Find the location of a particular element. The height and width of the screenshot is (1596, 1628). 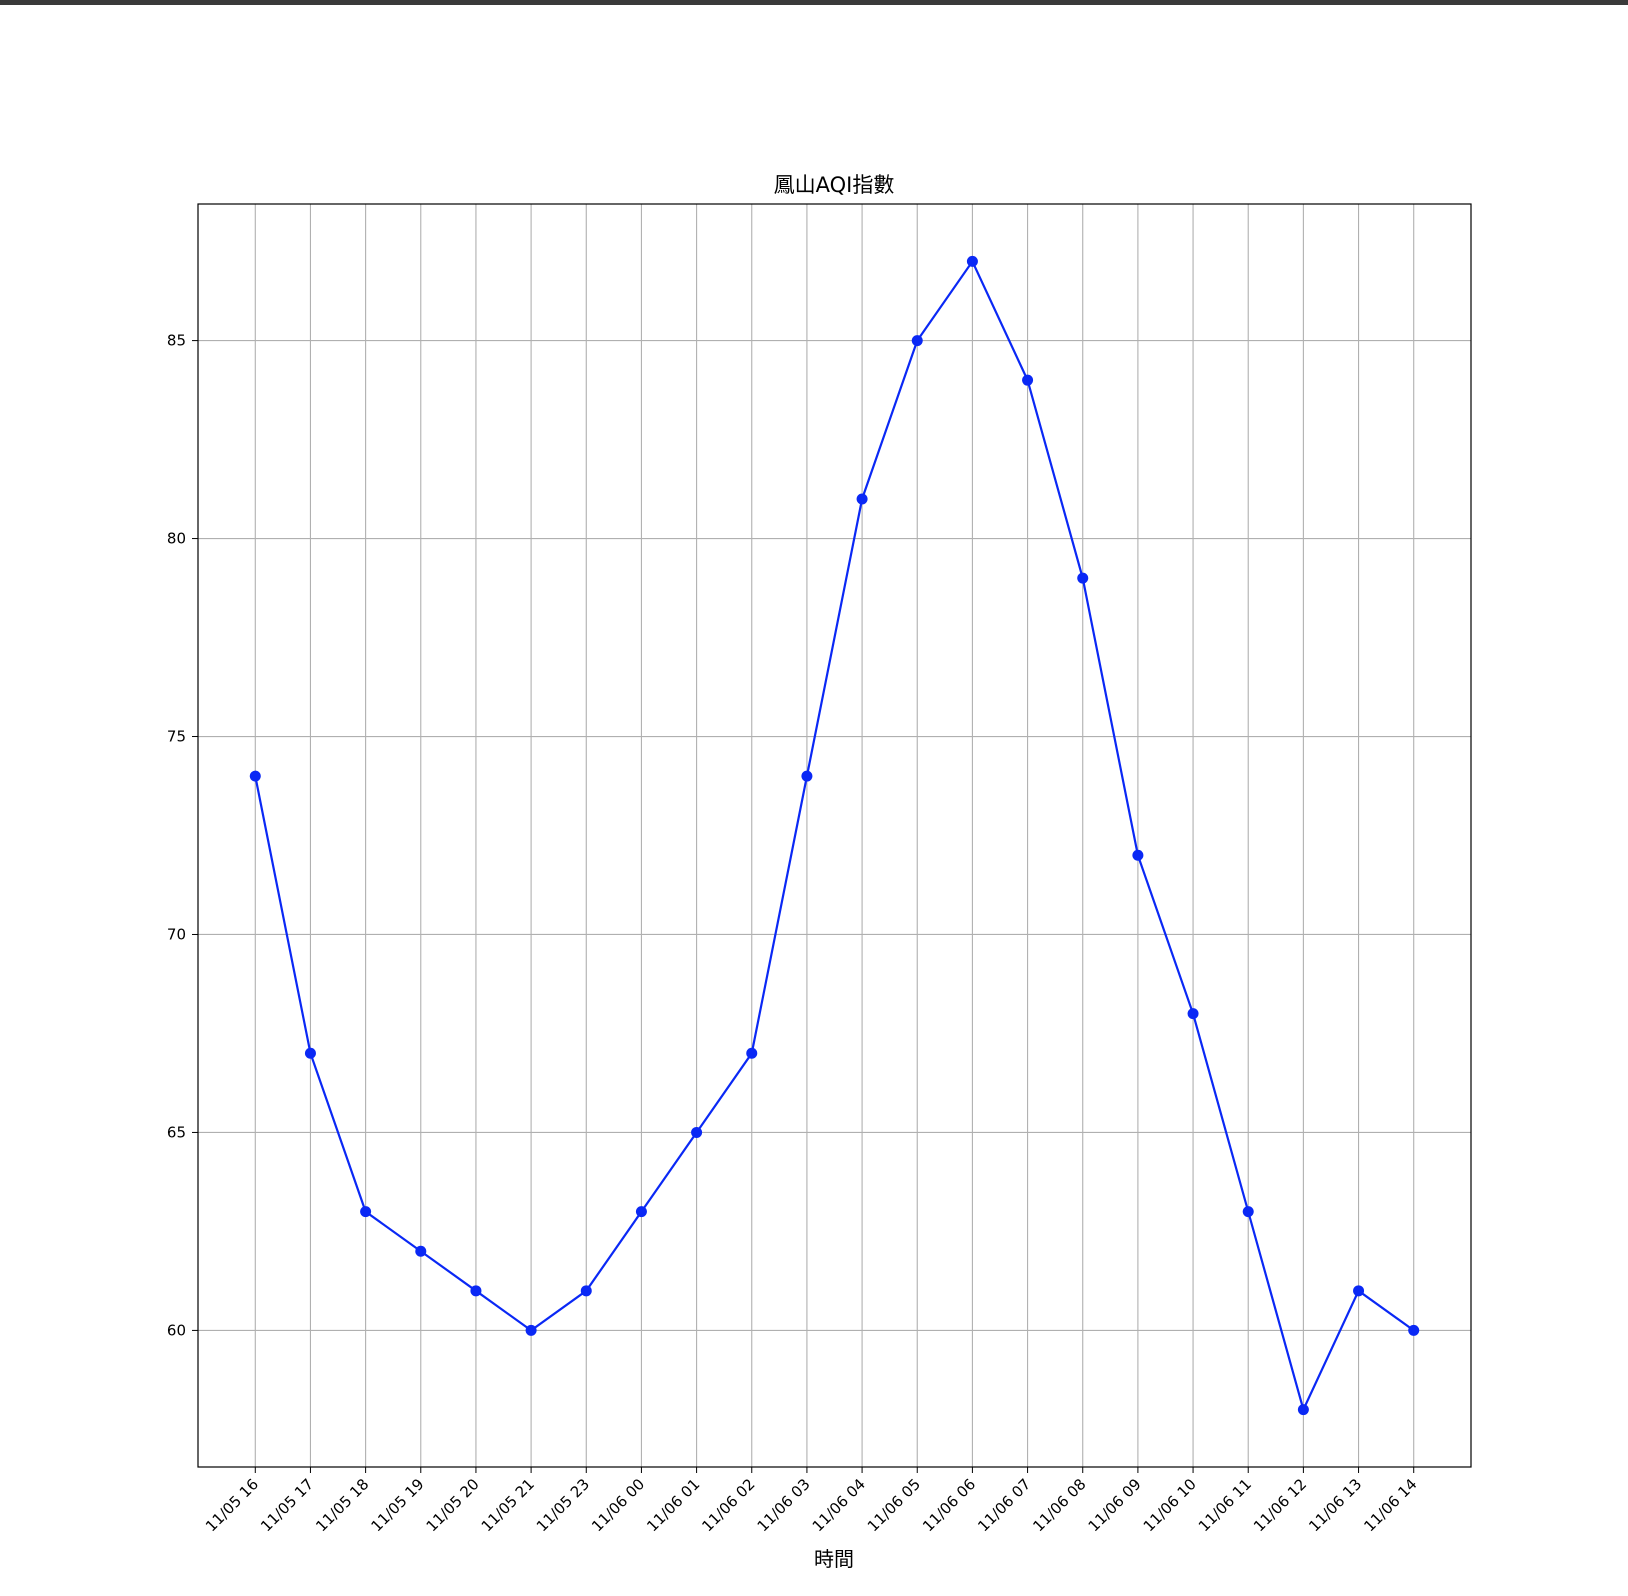

x-tick-label: 11/06 11 is located at coordinates (1225, 1505).